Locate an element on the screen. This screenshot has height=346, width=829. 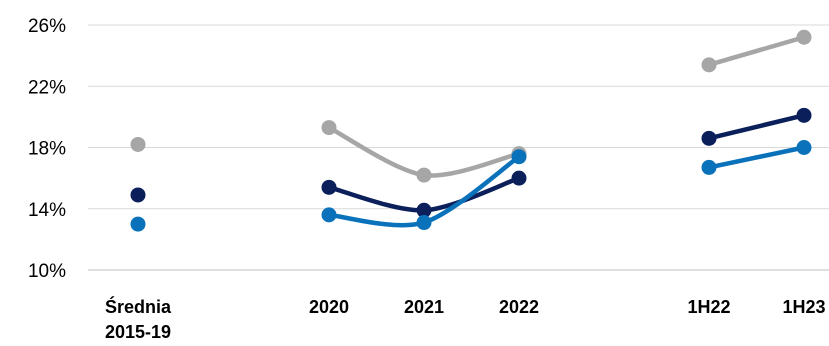
x-category-label: Średnia is located at coordinates (138, 306).